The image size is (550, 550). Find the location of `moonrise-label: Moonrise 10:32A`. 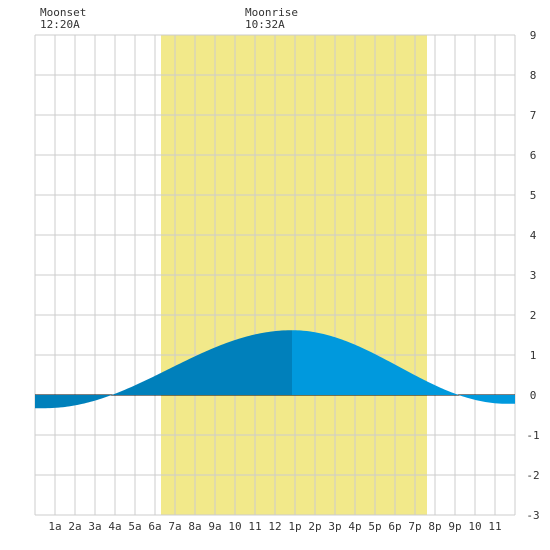

moonrise-label: Moonrise 10:32A is located at coordinates (271, 19).